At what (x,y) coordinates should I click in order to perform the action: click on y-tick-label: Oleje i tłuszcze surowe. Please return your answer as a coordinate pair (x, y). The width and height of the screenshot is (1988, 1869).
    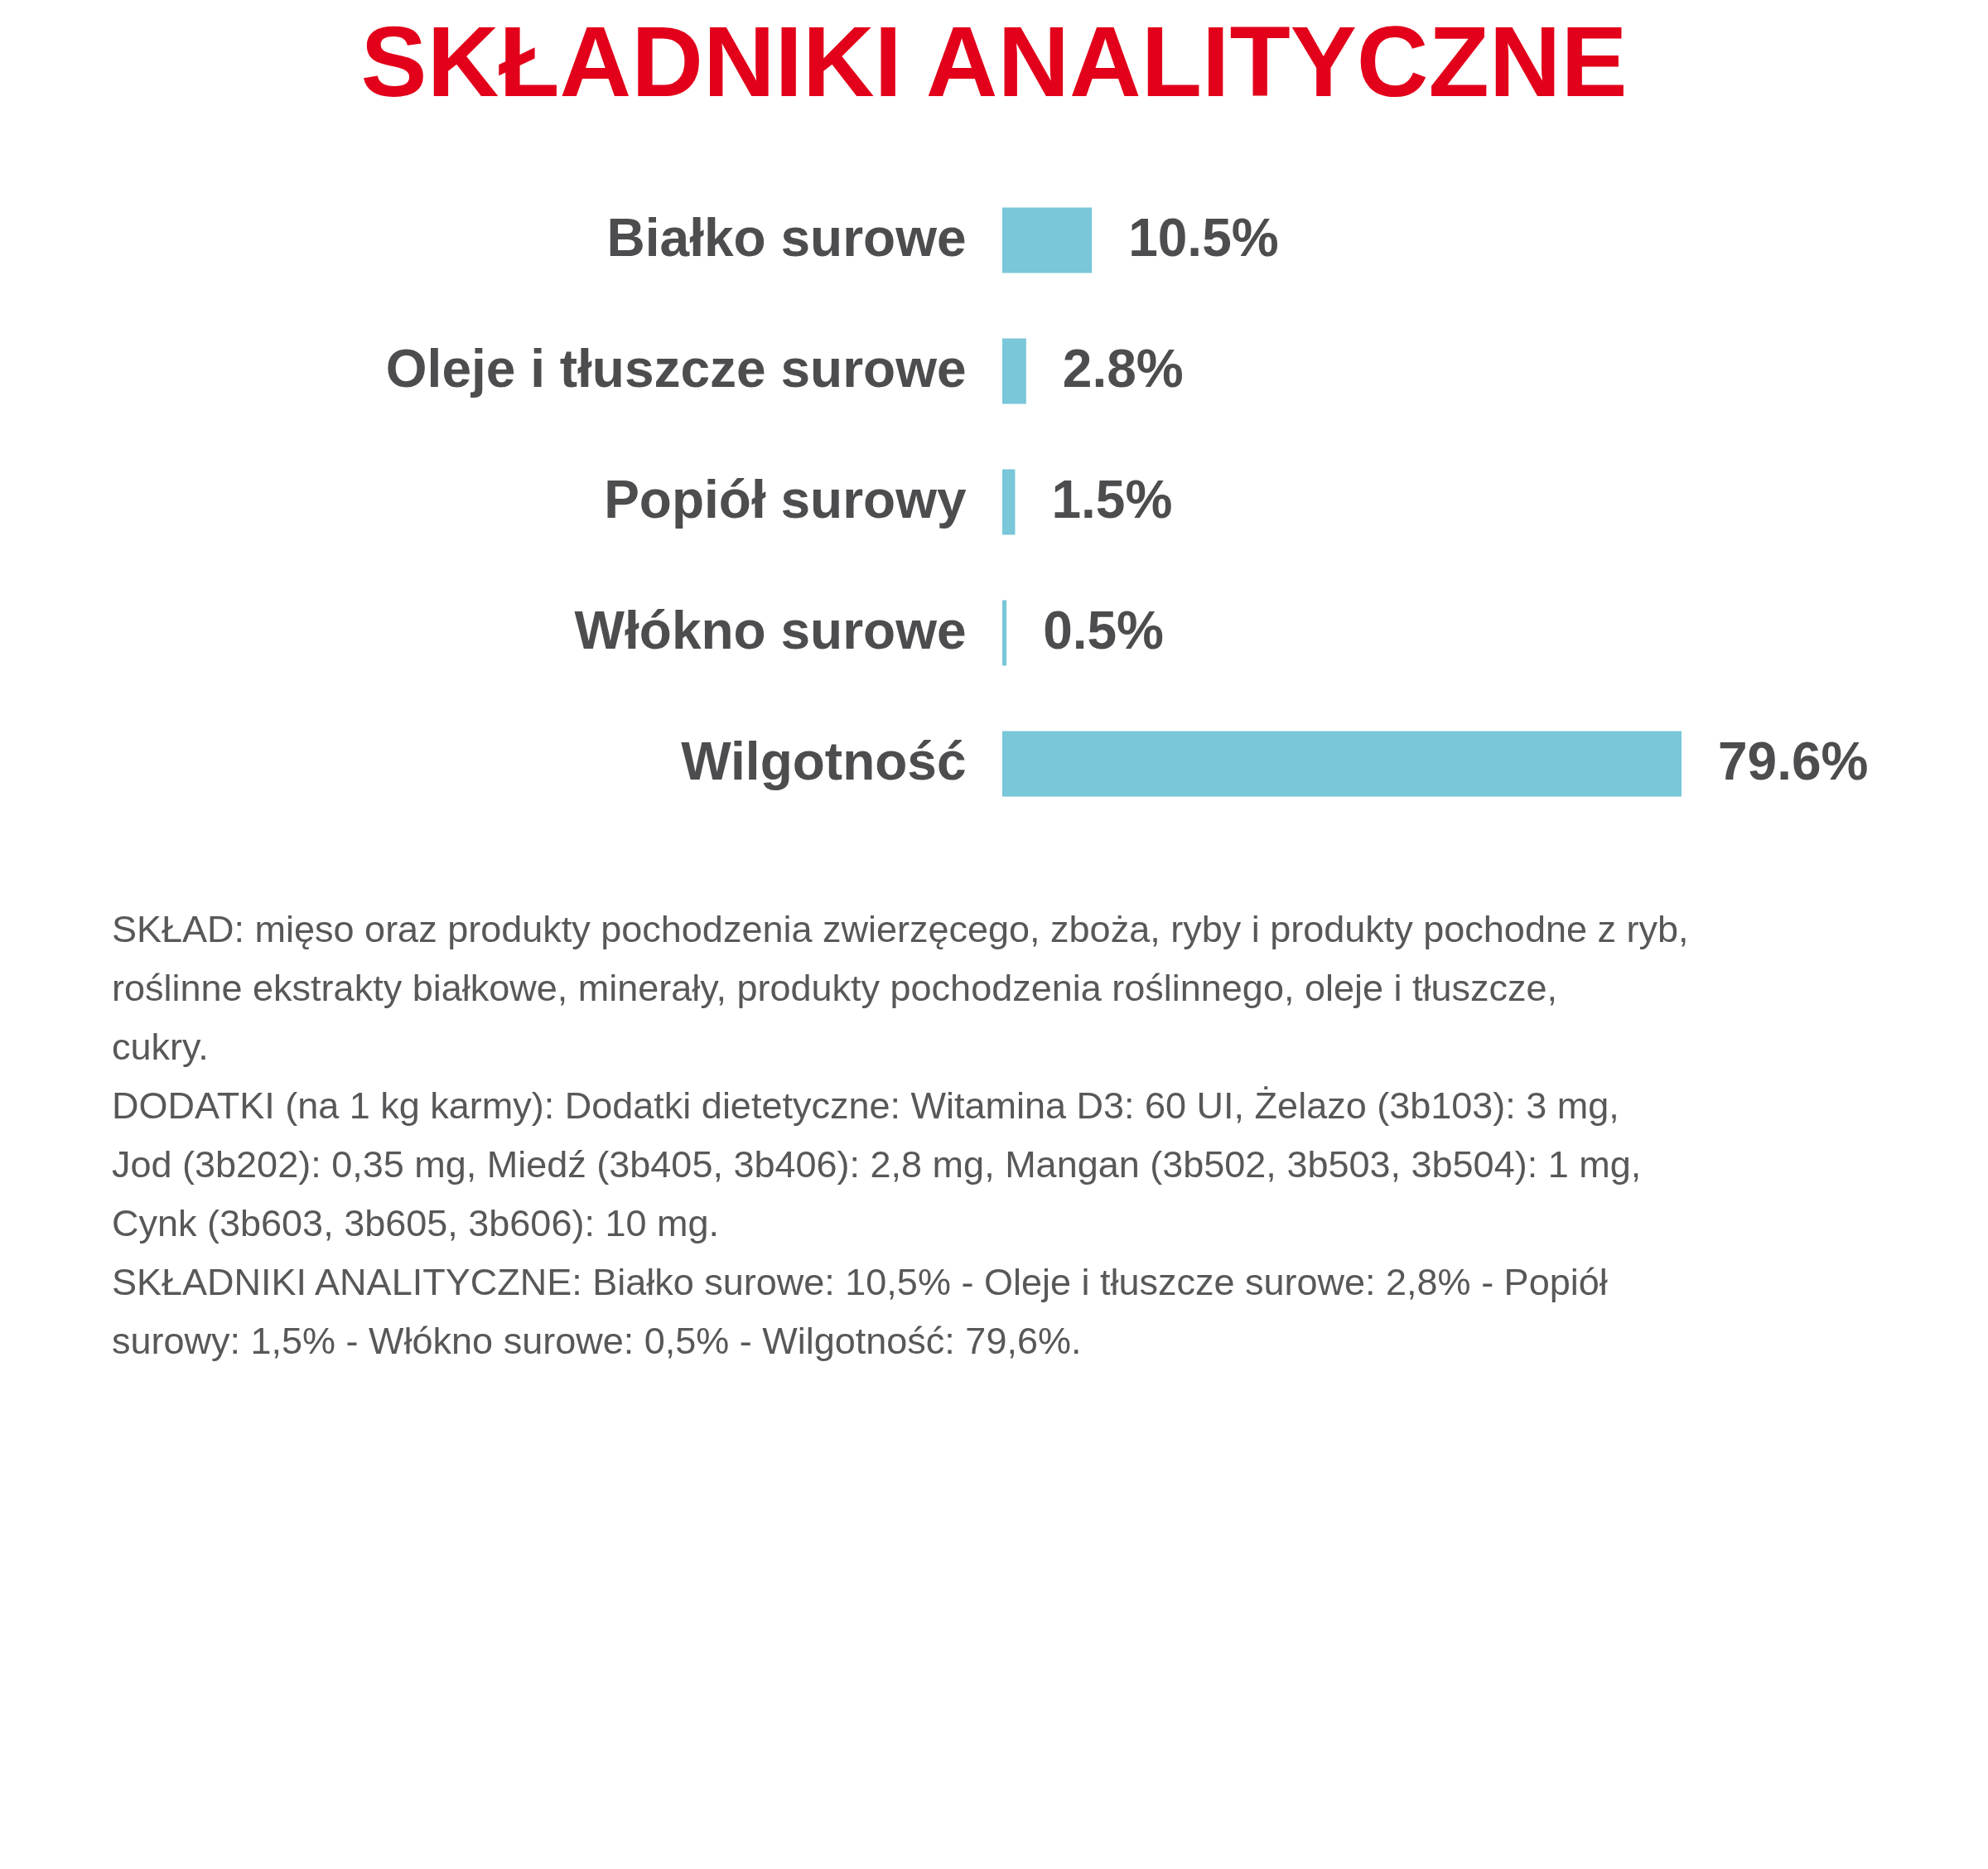
    Looking at the image, I should click on (676, 368).